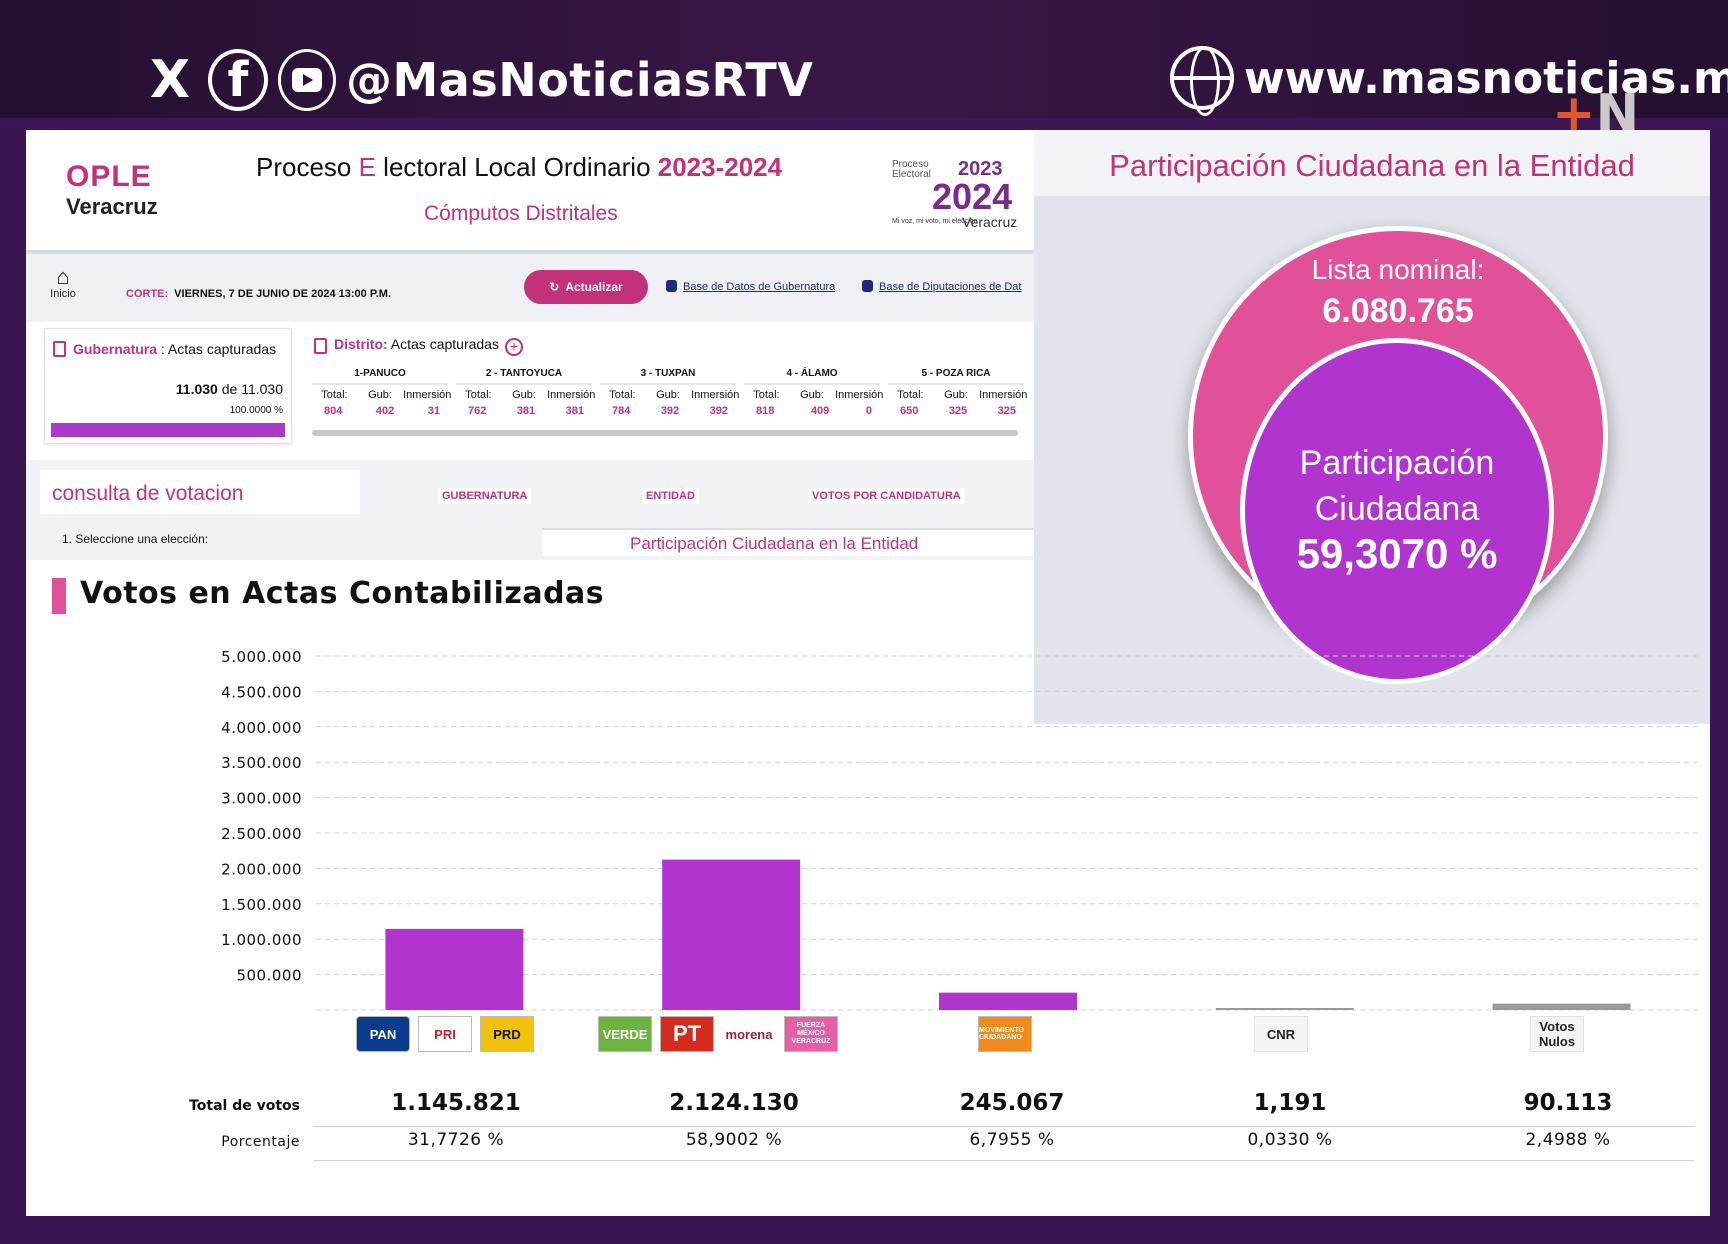  I want to click on gubernatura-percent: 100.0000 %, so click(256, 410).